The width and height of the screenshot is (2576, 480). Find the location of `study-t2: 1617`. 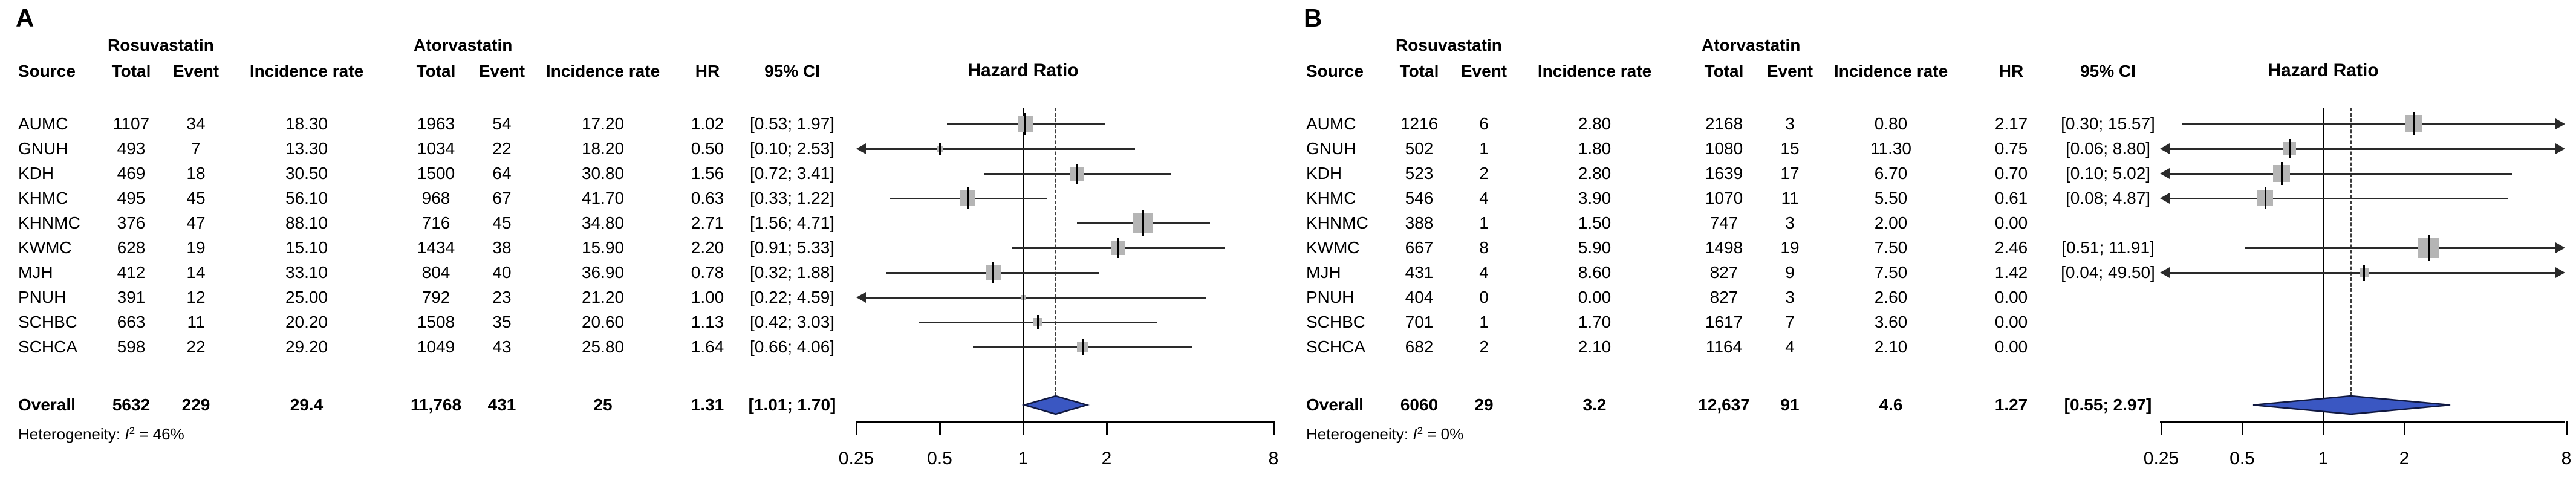

study-t2: 1617 is located at coordinates (1724, 322).